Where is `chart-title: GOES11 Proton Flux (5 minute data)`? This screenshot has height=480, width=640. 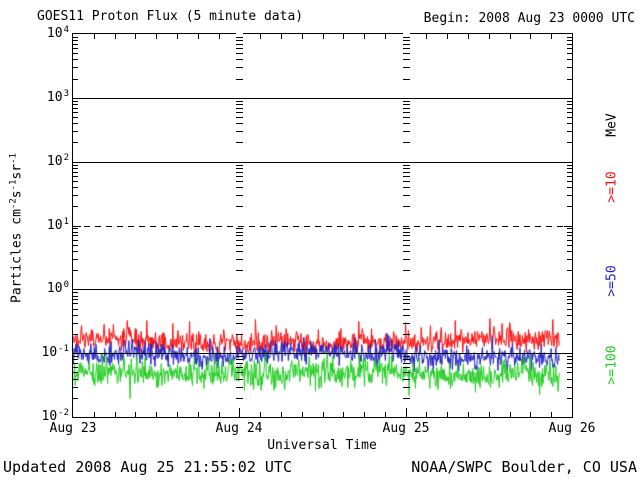 chart-title: GOES11 Proton Flux (5 minute data) is located at coordinates (170, 16).